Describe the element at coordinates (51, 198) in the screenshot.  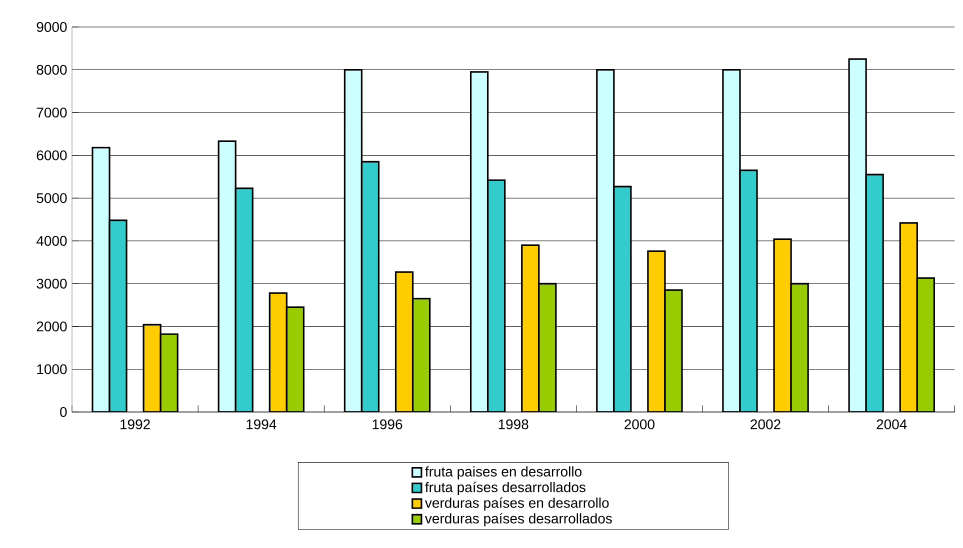
I see `y-tick-label: 5000` at that location.